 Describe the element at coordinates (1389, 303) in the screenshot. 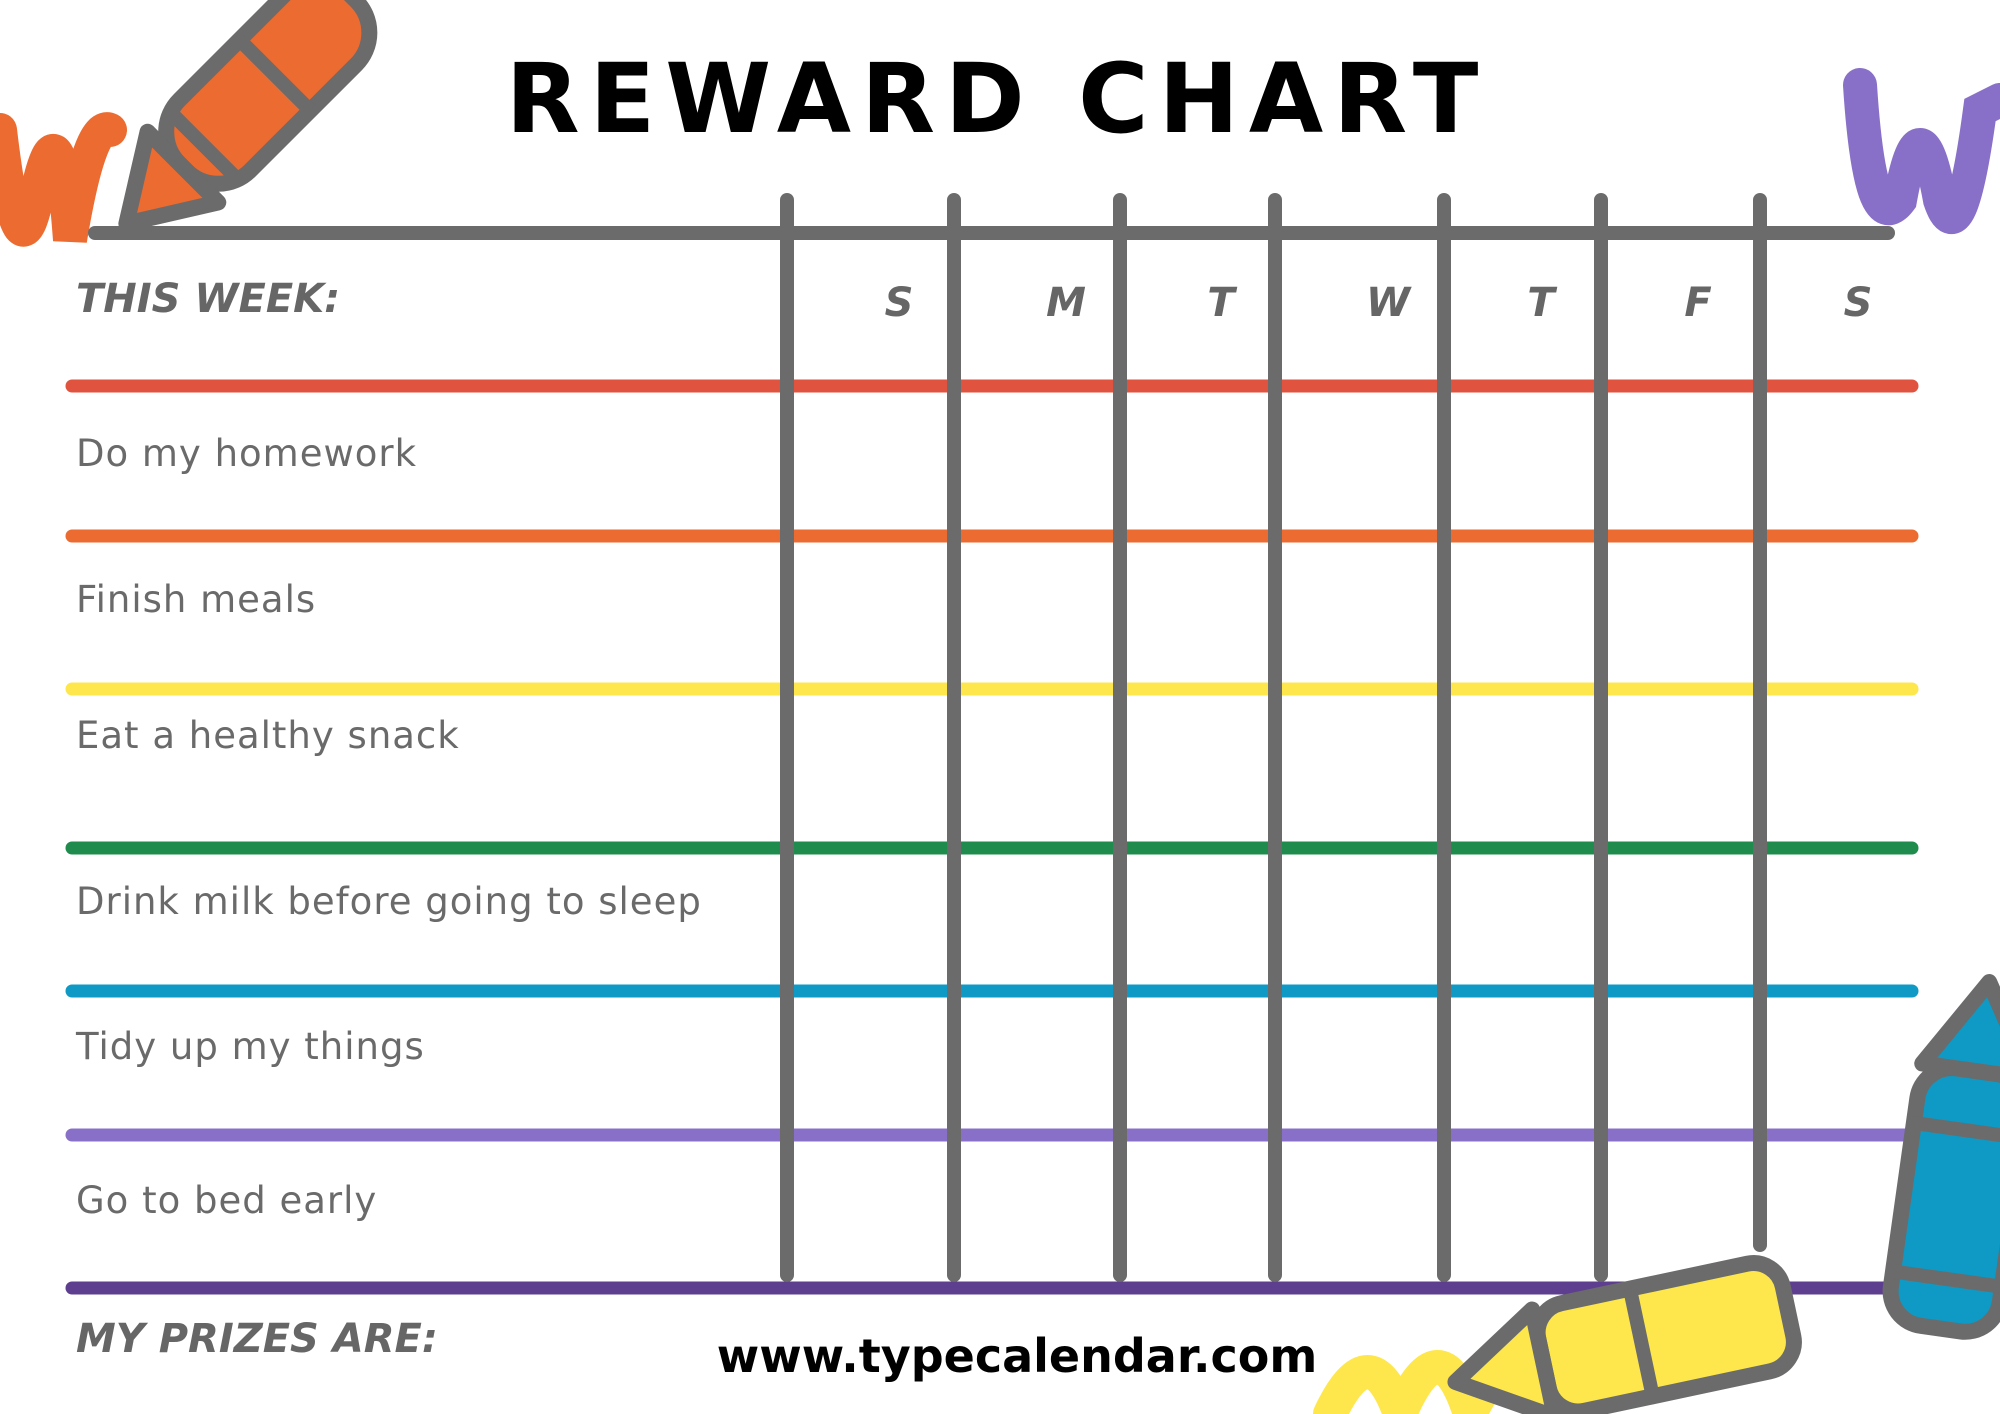

I see `day-label: W` at that location.